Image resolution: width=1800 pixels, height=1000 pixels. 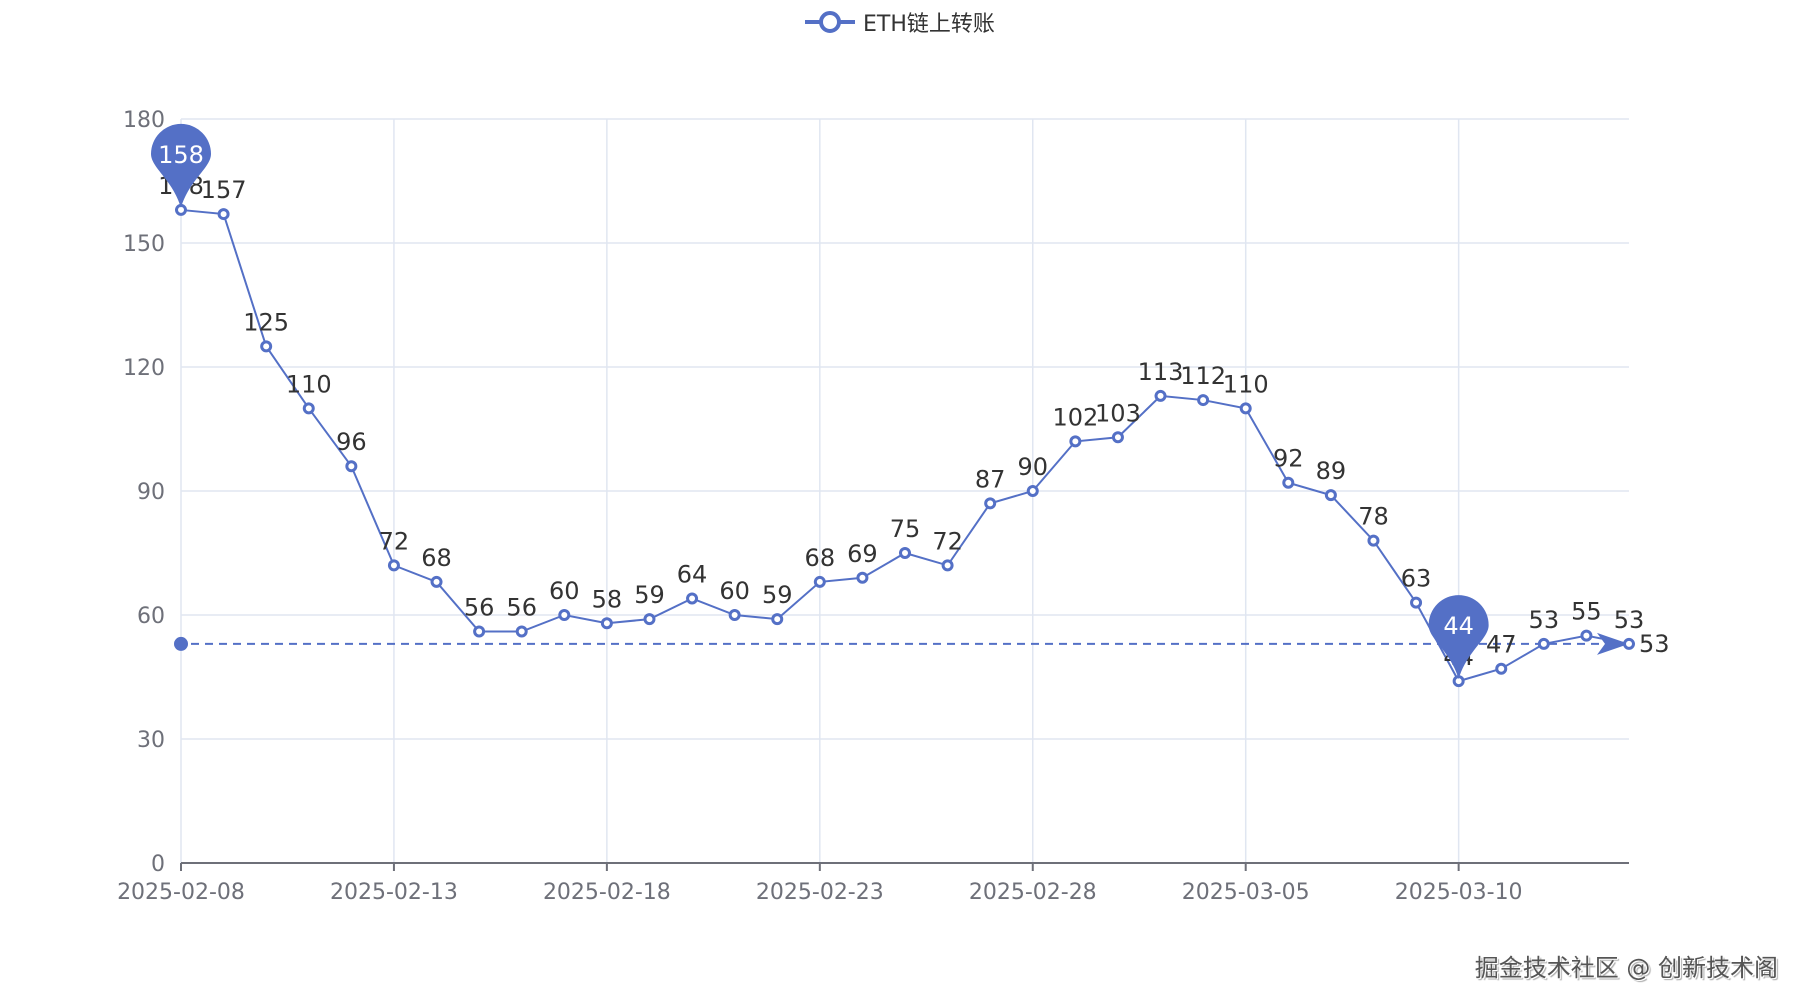 I want to click on legend-label: ETH链上转账, so click(x=929, y=24).